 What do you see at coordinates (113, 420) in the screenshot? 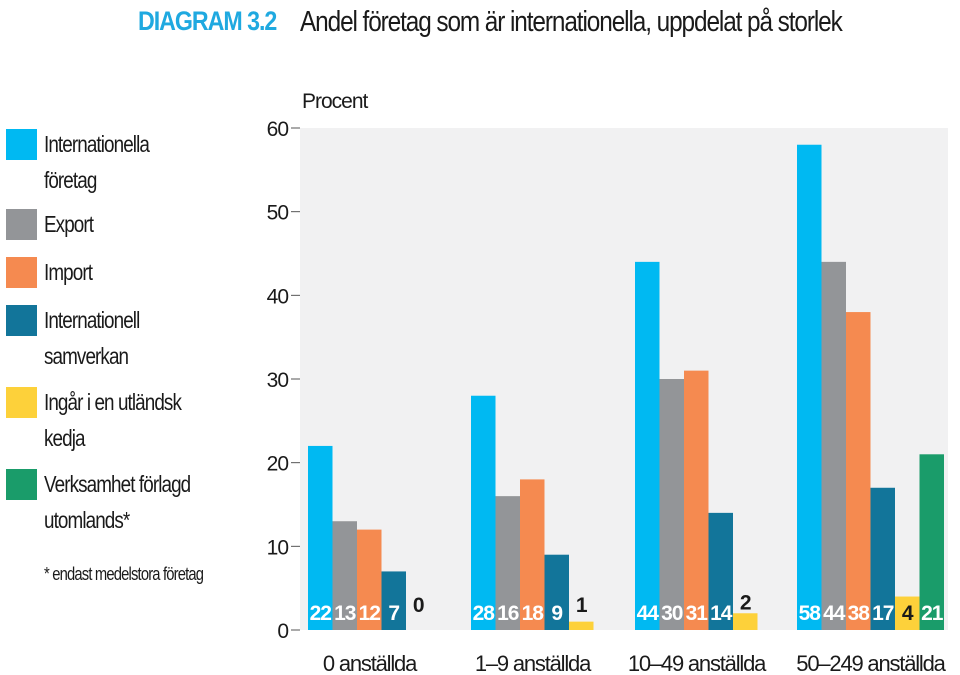
I see `legend-label: Ingår i en utländsk kedja` at bounding box center [113, 420].